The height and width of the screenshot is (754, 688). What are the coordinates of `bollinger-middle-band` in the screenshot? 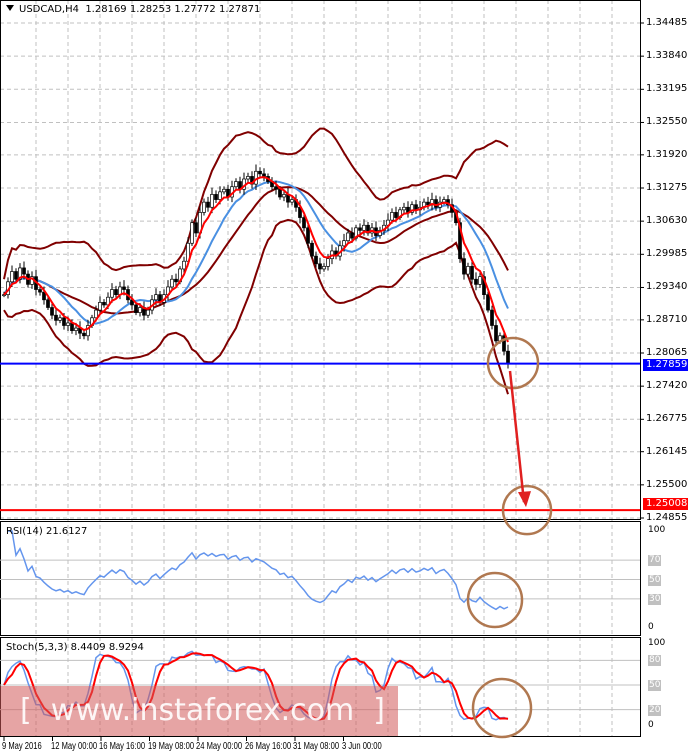 It's located at (256, 250).